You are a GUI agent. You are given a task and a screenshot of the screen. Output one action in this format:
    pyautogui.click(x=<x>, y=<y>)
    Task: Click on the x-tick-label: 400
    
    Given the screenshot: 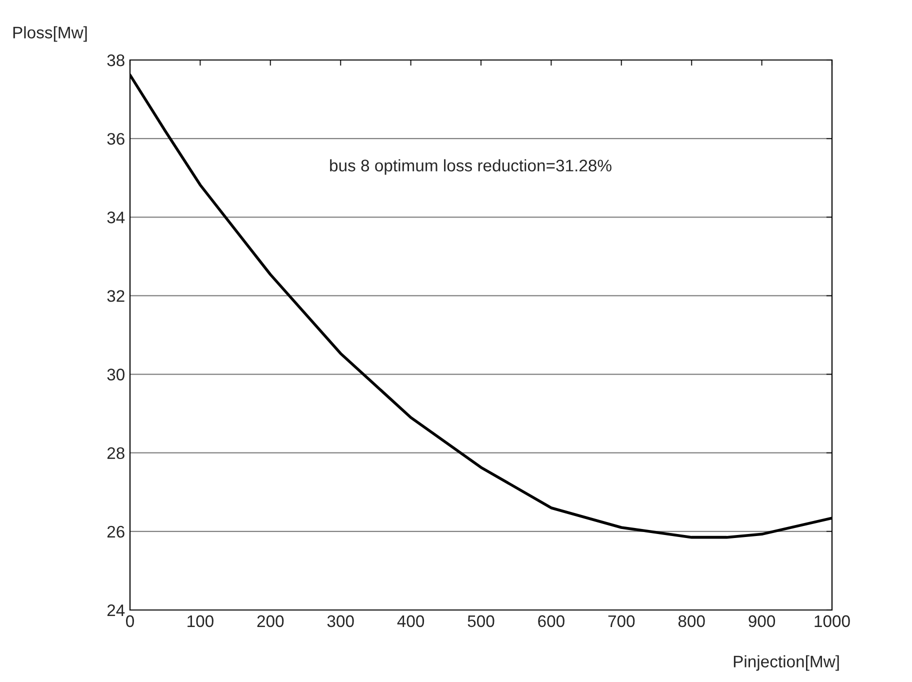 What is the action you would take?
    pyautogui.click(x=410, y=621)
    